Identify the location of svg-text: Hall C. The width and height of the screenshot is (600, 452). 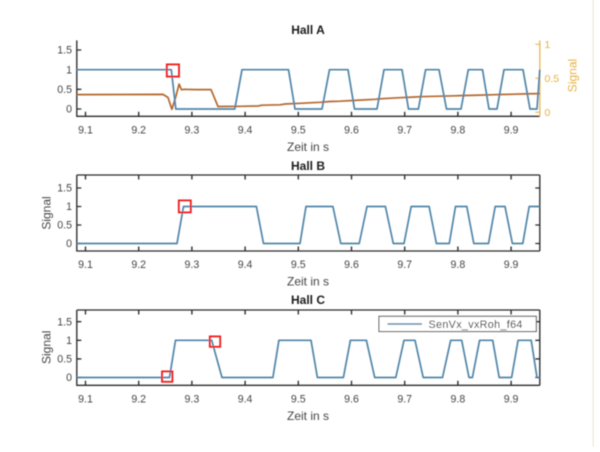
(308, 300).